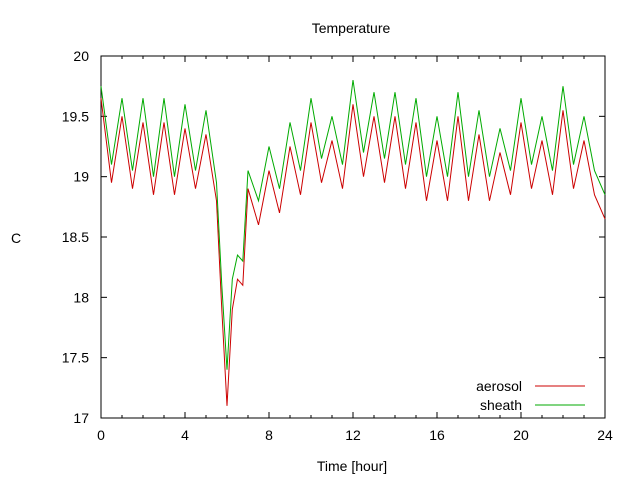  Describe the element at coordinates (351, 28) in the screenshot. I see `chart-title: Temperature` at that location.